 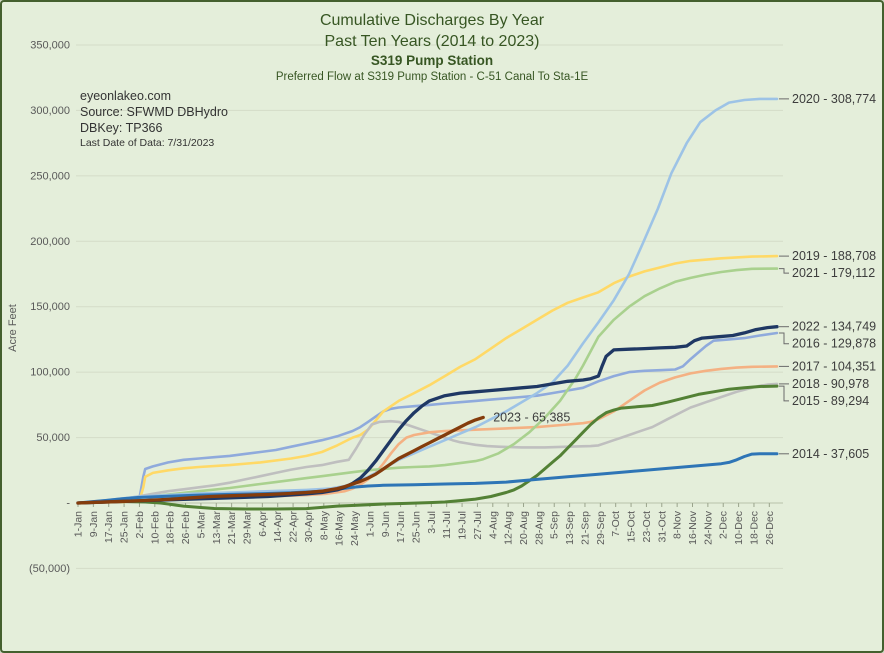 What do you see at coordinates (186, 527) in the screenshot?
I see `x-tick-label: 26-Feb` at bounding box center [186, 527].